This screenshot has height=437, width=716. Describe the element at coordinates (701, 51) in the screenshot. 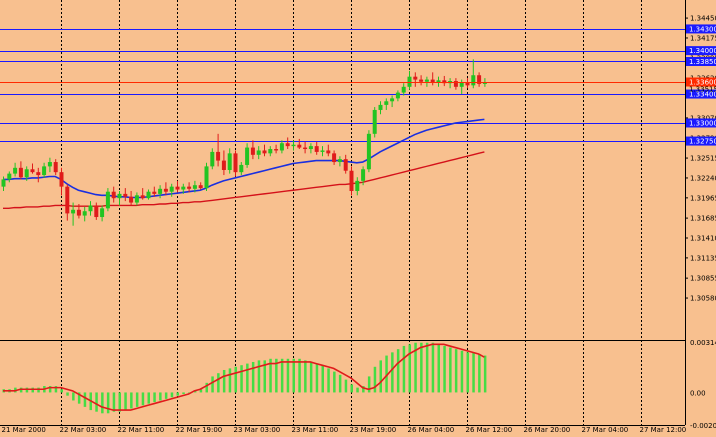

I see `level-price-box` at that location.